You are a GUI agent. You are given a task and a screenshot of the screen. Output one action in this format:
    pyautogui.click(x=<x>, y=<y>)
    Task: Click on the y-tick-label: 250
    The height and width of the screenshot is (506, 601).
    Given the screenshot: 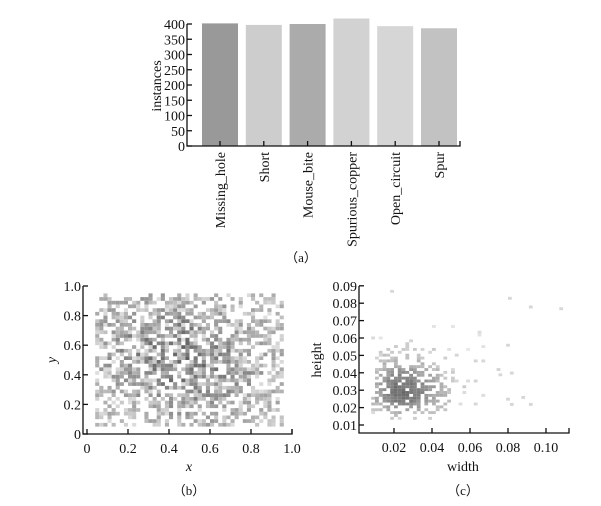 What is the action you would take?
    pyautogui.click(x=174, y=71)
    